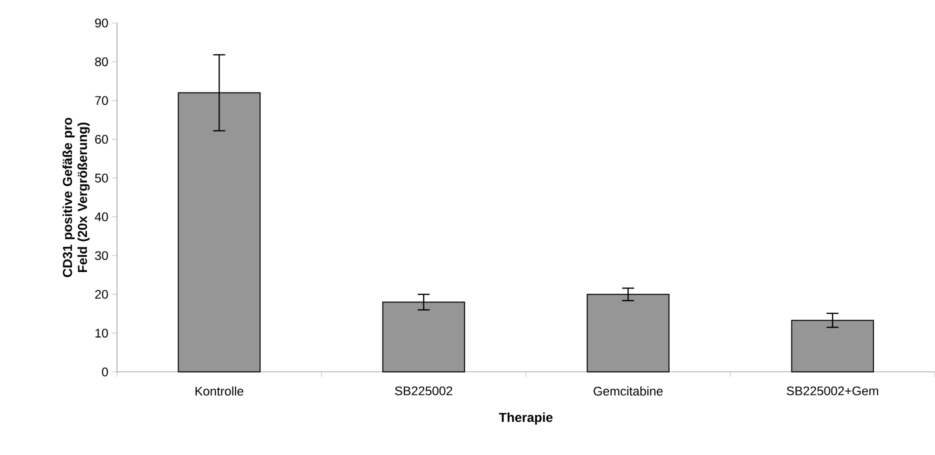  Describe the element at coordinates (105, 372) in the screenshot. I see `y-tick-label: 0` at that location.